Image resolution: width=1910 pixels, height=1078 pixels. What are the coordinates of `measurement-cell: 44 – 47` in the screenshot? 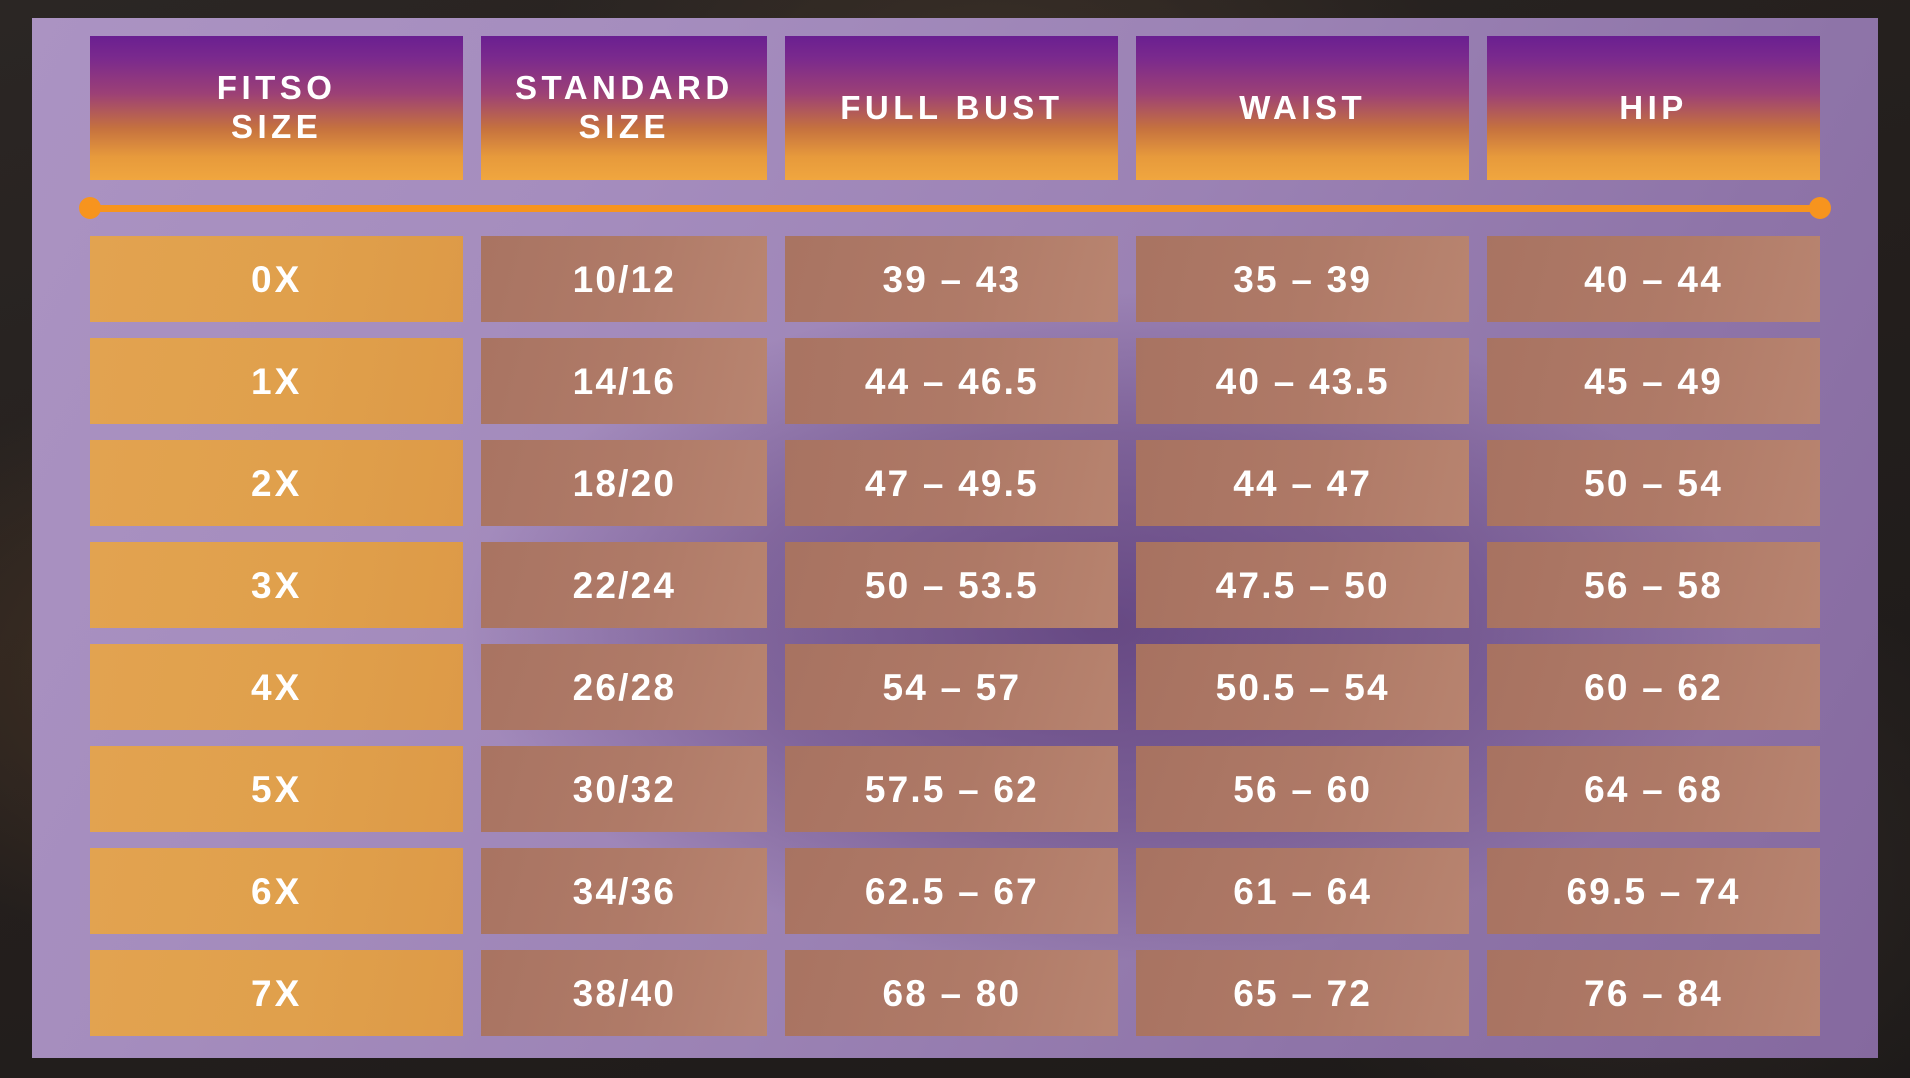 It's located at (1303, 483).